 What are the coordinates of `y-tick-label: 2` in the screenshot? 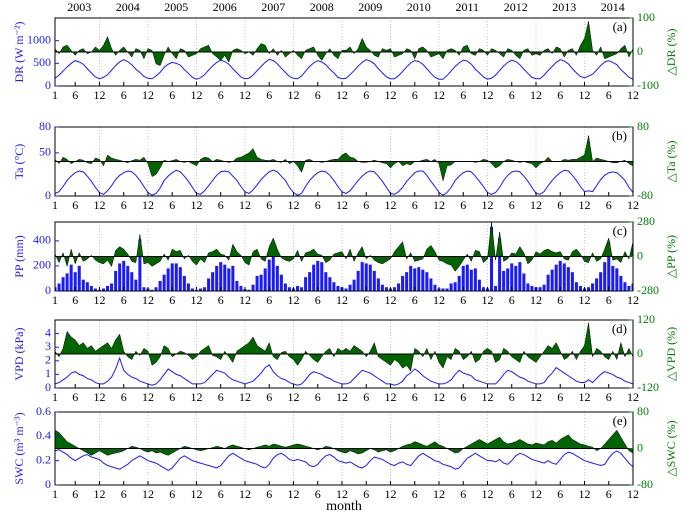 It's located at (48, 360).